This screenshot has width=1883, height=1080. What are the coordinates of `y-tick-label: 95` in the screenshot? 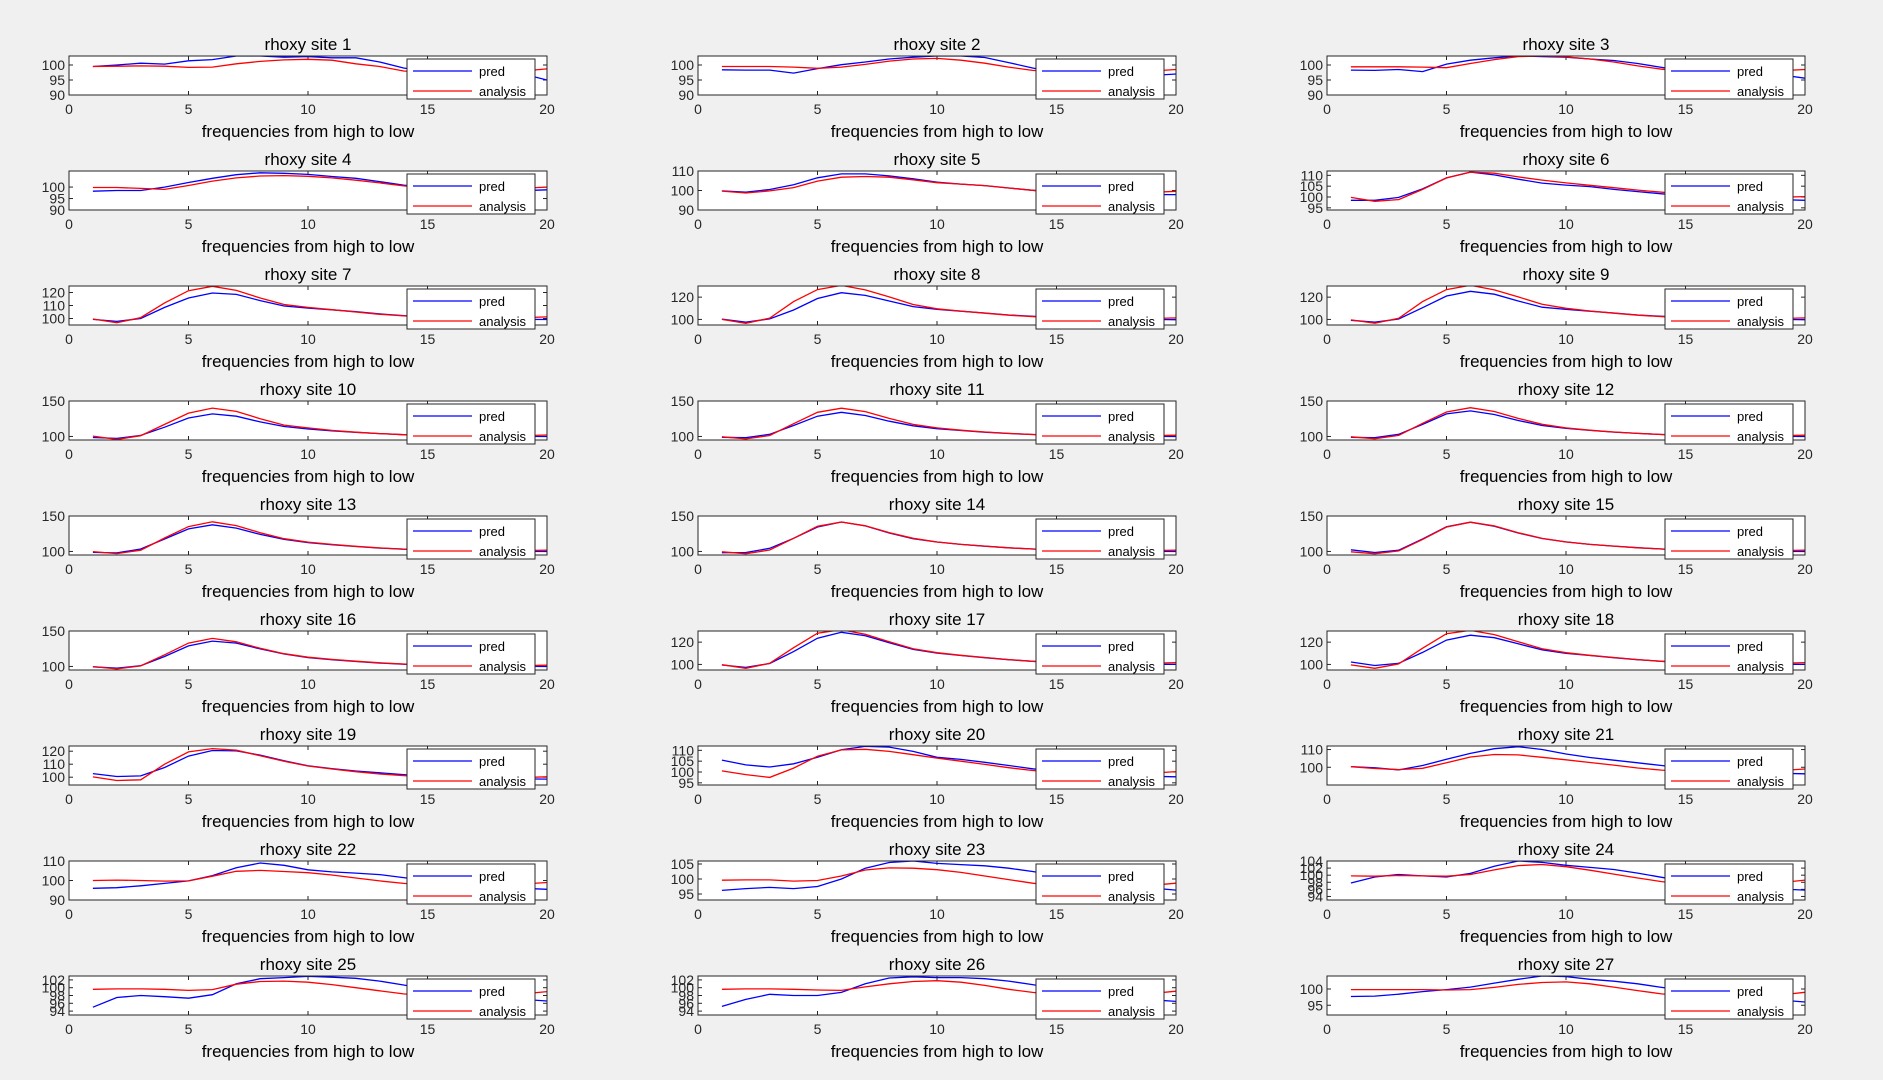 It's located at (686, 80).